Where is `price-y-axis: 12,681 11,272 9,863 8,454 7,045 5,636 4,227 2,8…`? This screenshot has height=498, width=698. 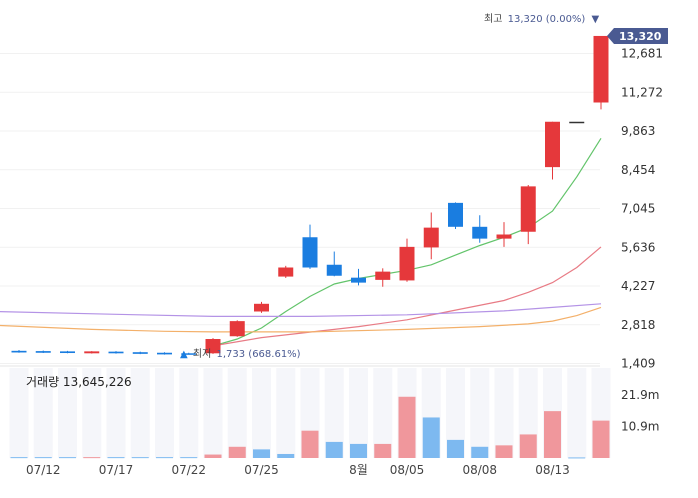 price-y-axis: 12,681 11,272 9,863 8,454 7,045 5,636 4,227 2,8… is located at coordinates (642, 209).